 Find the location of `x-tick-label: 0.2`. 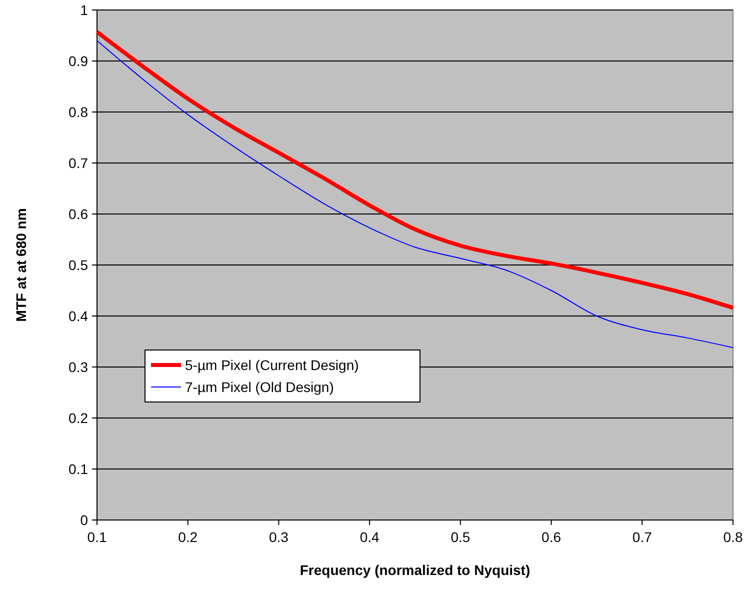

x-tick-label: 0.2 is located at coordinates (188, 537).